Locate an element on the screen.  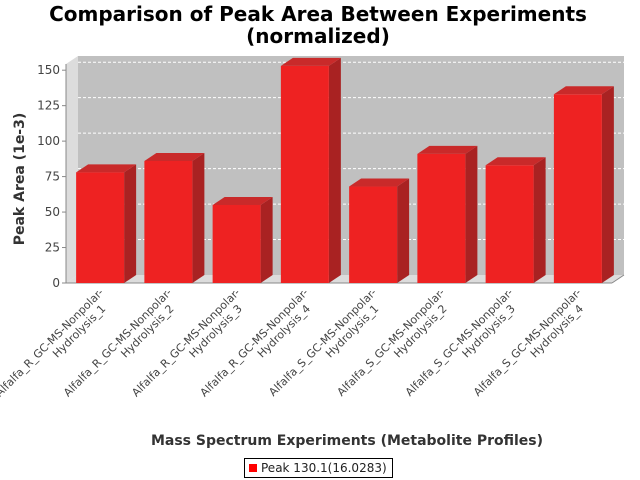
legend: Peak 130.1(16.0283) is located at coordinates (318, 468).